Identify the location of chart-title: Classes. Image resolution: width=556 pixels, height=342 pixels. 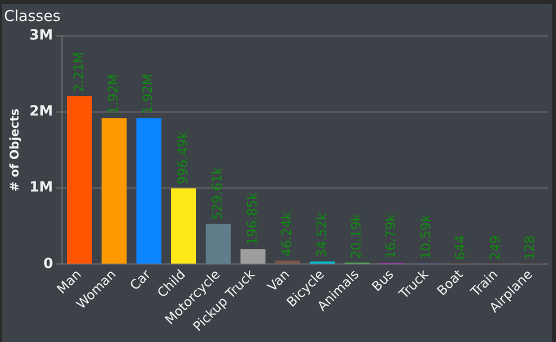
(32, 15).